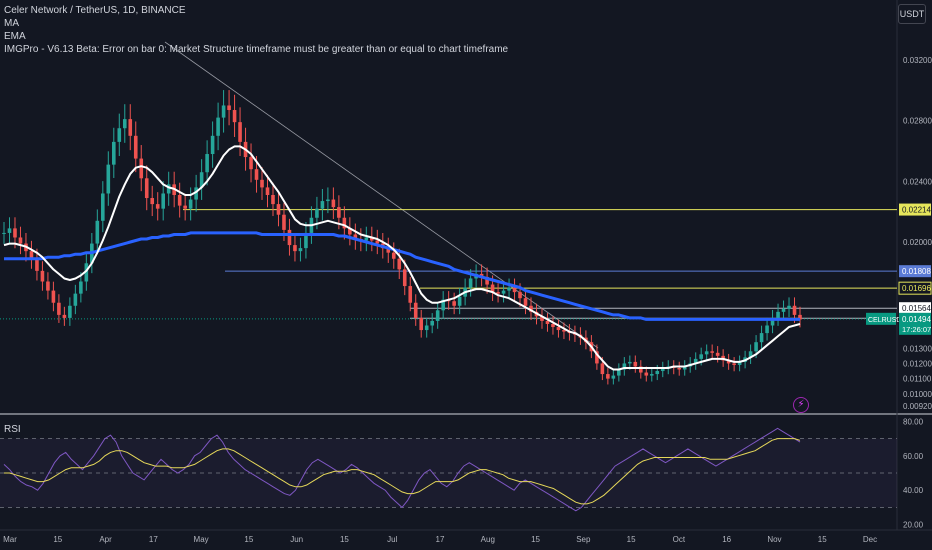  Describe the element at coordinates (917, 363) in the screenshot. I see `y-tick-label: 0.01200` at that location.